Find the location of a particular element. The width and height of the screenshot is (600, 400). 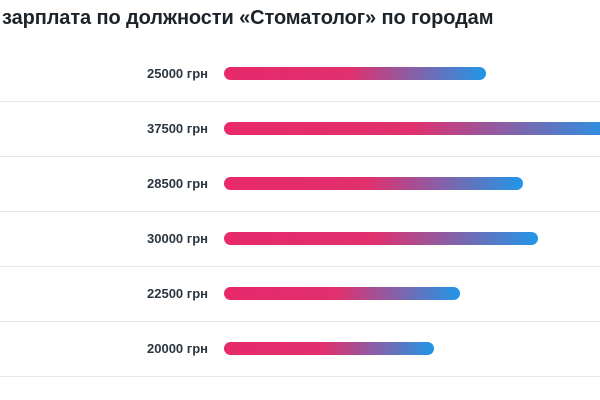

bar-value-label: 22500 грн is located at coordinates (177, 293).